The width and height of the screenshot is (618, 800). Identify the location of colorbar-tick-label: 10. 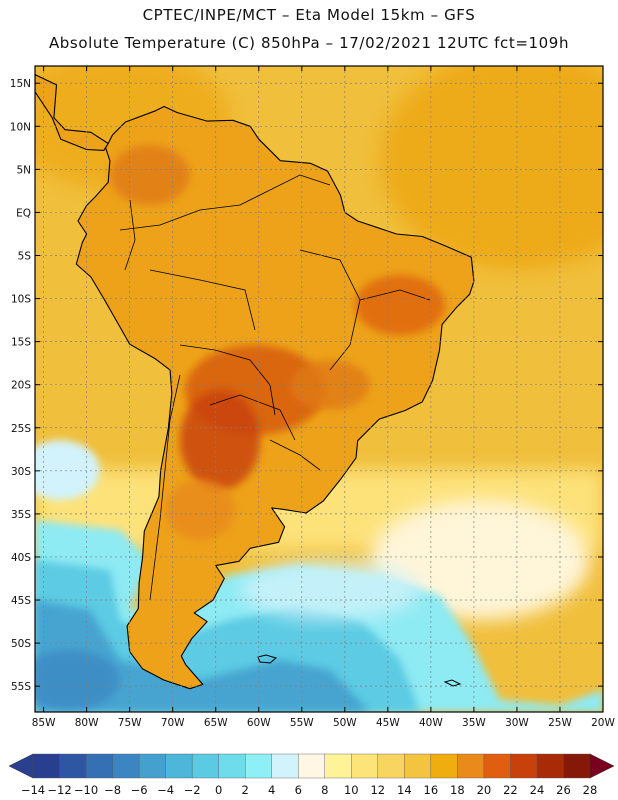
(351, 790).